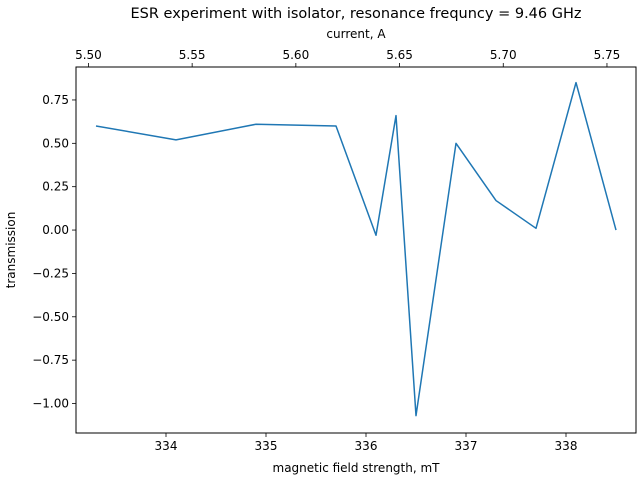 Image resolution: width=640 pixels, height=484 pixels. I want to click on x2-tick-label: 5.50, so click(88, 55).